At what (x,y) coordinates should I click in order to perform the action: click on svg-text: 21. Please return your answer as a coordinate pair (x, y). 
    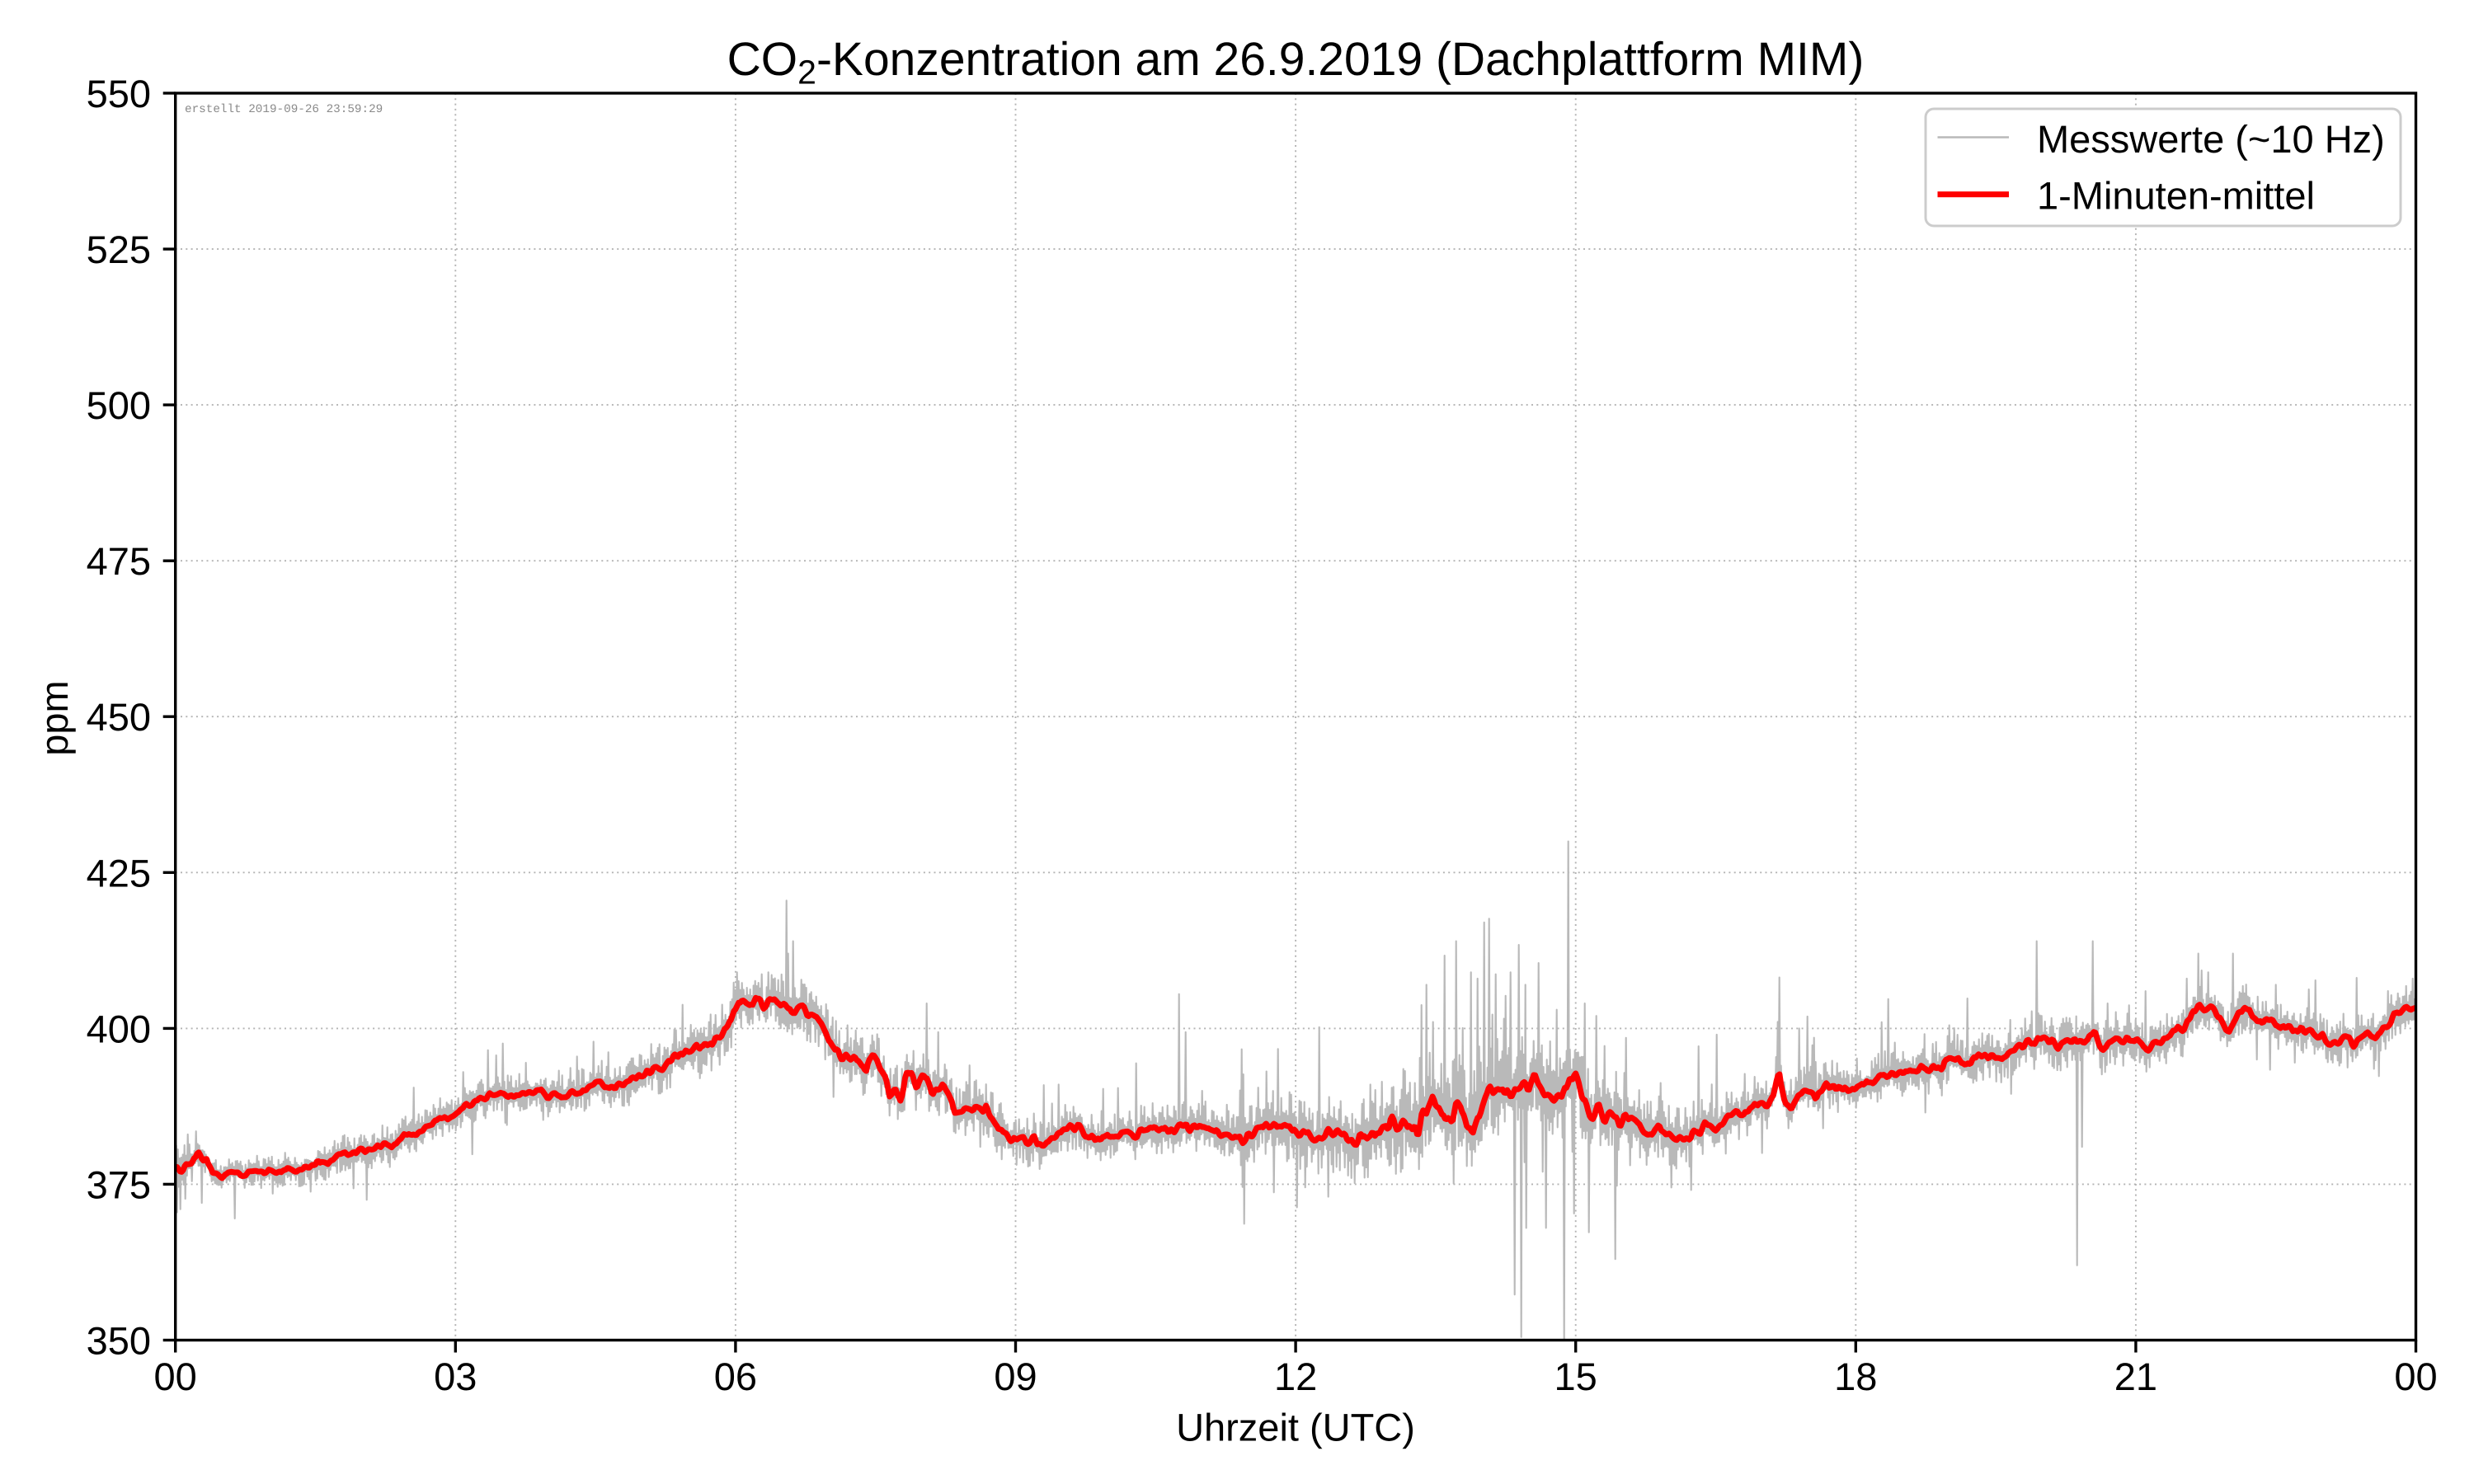
    Looking at the image, I should click on (2135, 1376).